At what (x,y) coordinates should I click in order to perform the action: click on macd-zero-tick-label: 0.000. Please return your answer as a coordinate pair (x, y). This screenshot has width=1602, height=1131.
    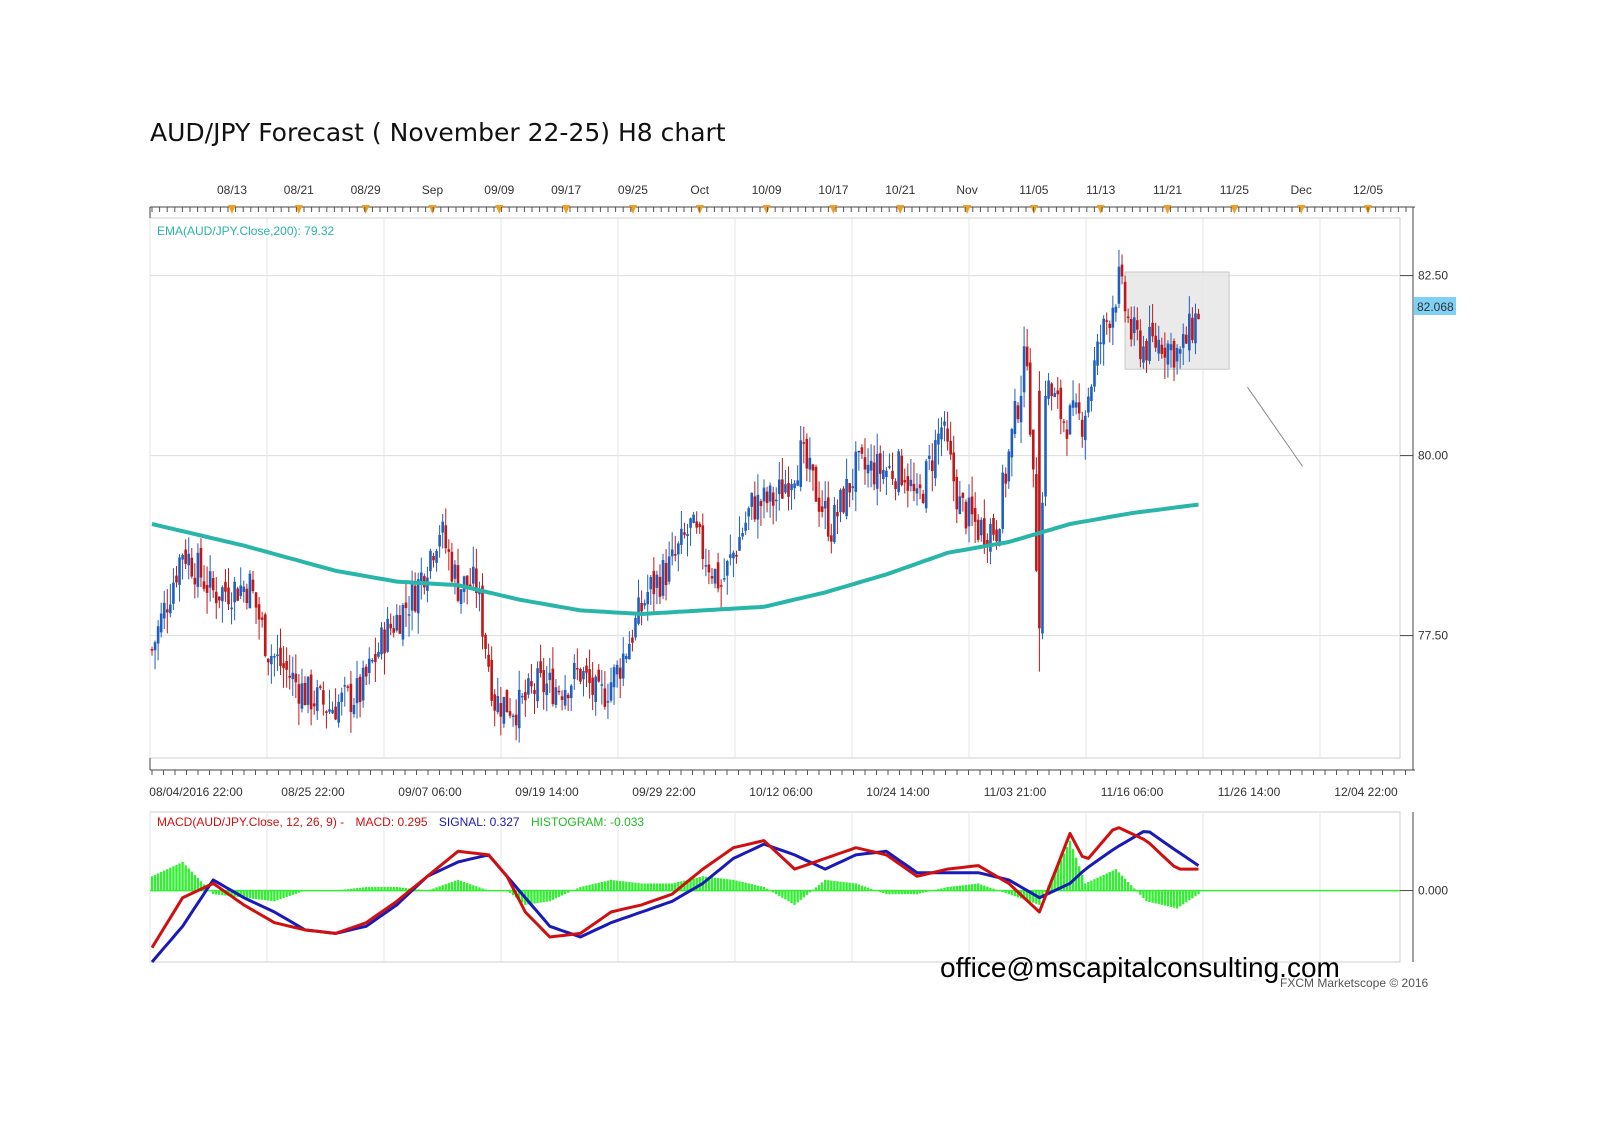
    Looking at the image, I should click on (1433, 891).